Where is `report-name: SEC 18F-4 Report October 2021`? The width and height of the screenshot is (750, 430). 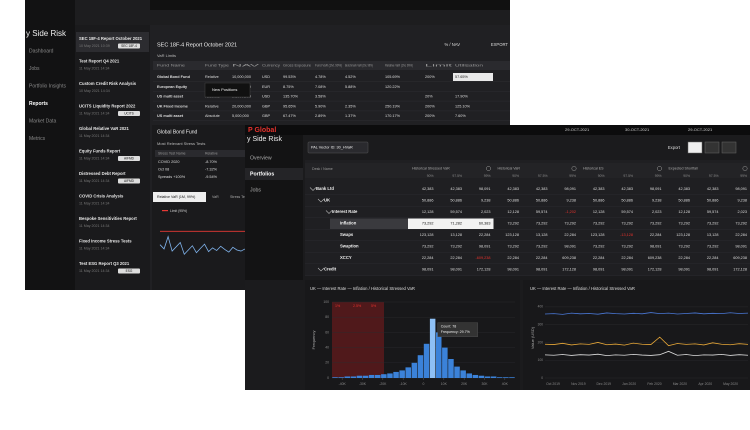 report-name: SEC 18F-4 Report October 2021 is located at coordinates (111, 38).